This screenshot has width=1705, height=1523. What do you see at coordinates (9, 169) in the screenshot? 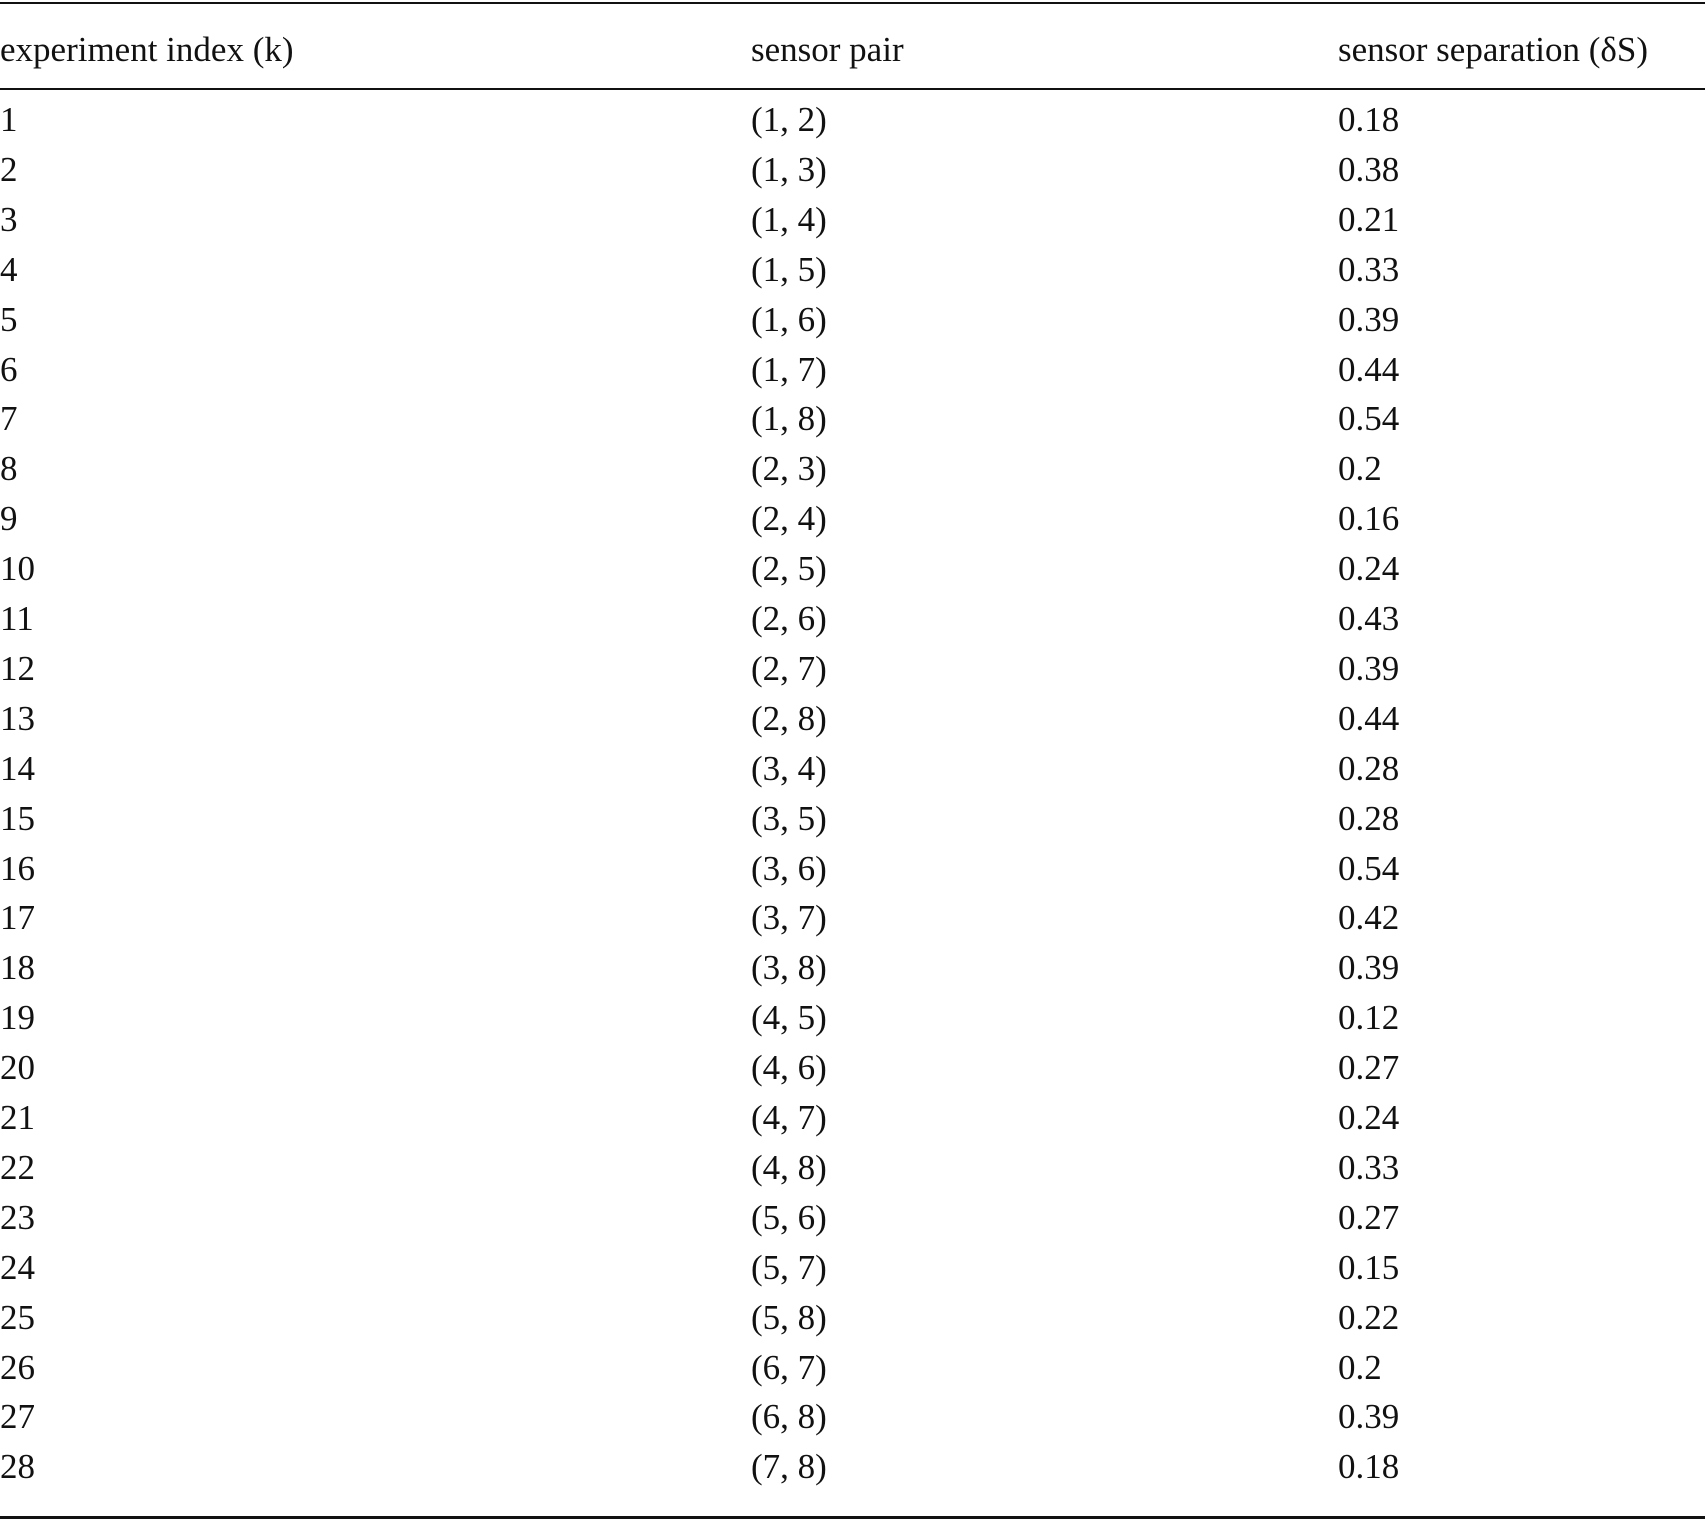
I see `table-cell: 2` at bounding box center [9, 169].